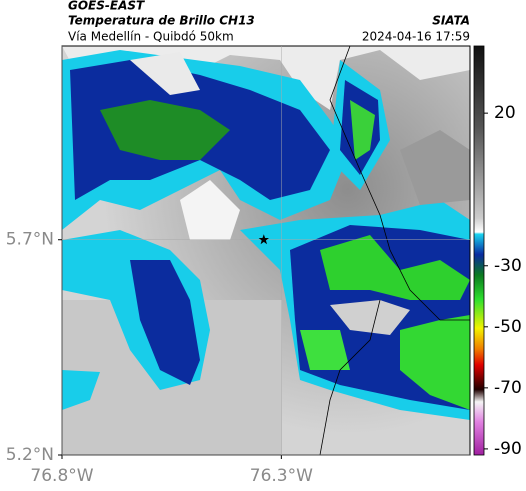 Image resolution: width=526 pixels, height=491 pixels. Describe the element at coordinates (479, 250) in the screenshot. I see `colorbar` at that location.